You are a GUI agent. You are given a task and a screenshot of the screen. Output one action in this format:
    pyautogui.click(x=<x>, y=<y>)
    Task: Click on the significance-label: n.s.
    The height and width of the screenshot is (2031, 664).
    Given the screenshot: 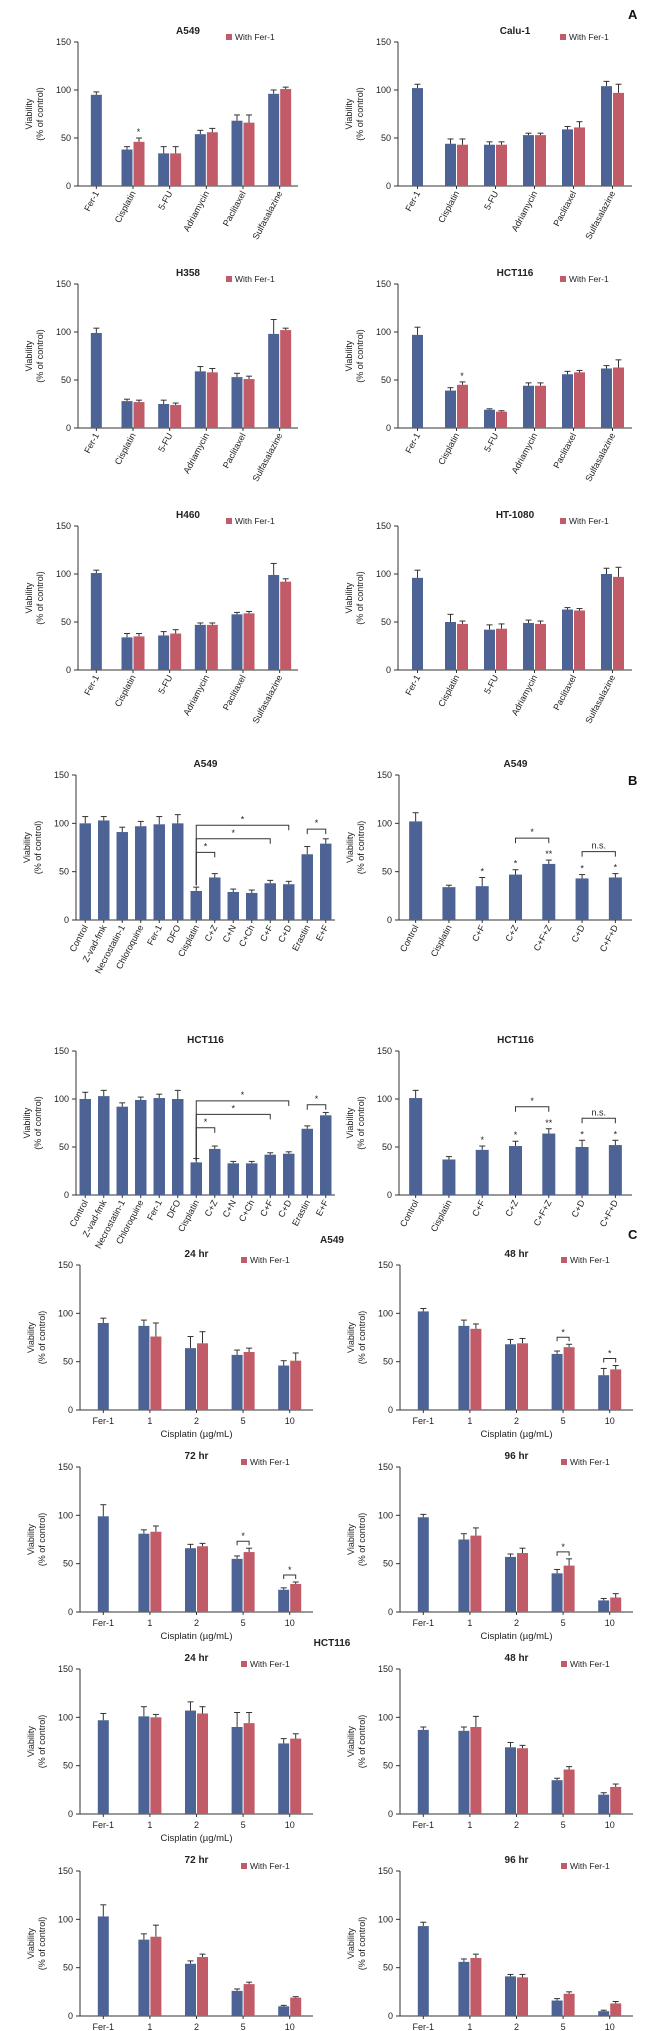 What is the action you would take?
    pyautogui.click(x=598, y=846)
    